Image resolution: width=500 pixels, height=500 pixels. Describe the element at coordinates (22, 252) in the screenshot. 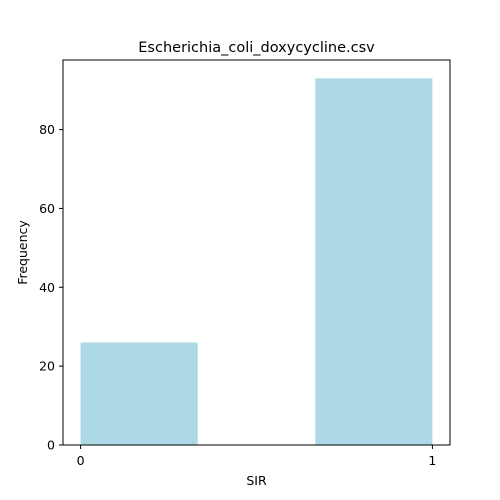

I see `y-axis-label: Frequency` at that location.